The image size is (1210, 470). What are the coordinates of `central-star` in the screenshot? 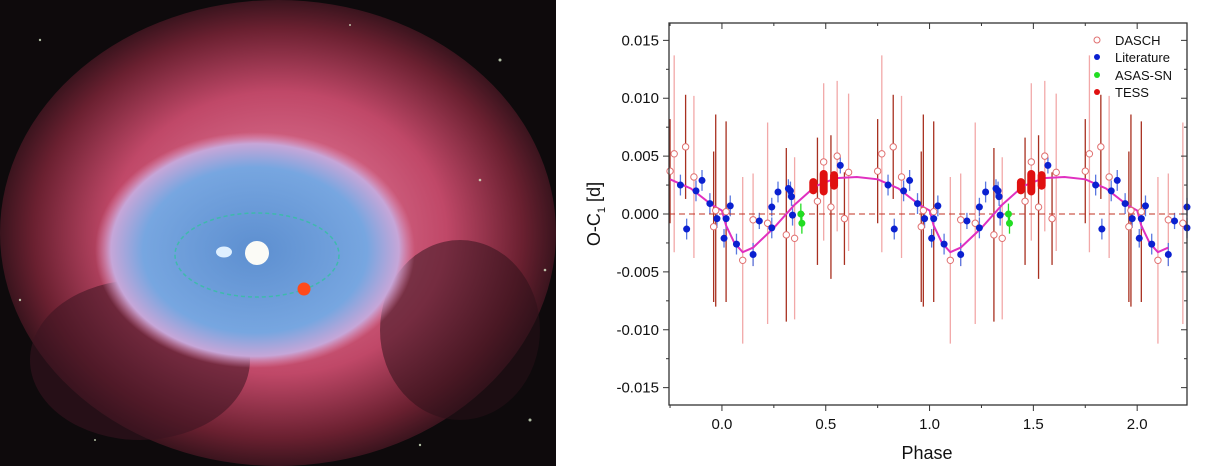 It's located at (257, 253).